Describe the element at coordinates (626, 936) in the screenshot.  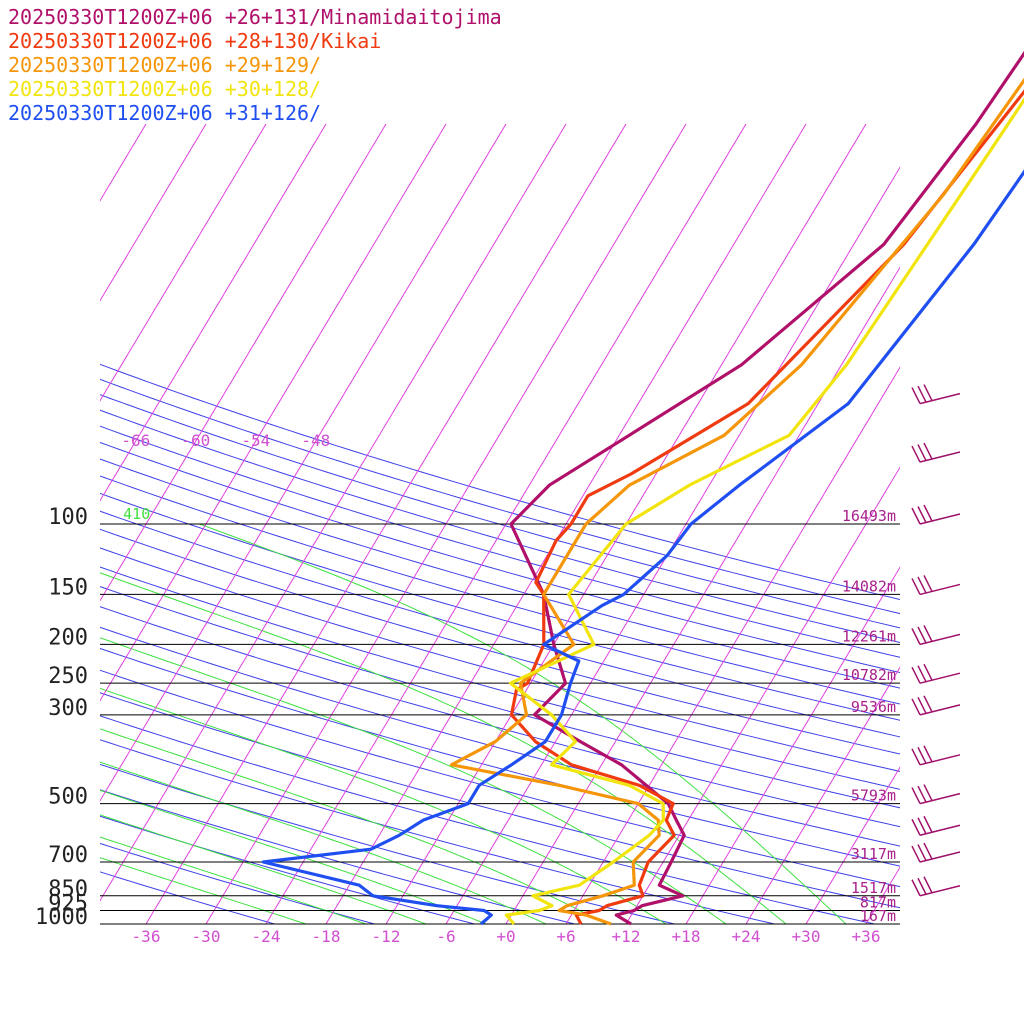
I see `x-tick-label: +12` at that location.